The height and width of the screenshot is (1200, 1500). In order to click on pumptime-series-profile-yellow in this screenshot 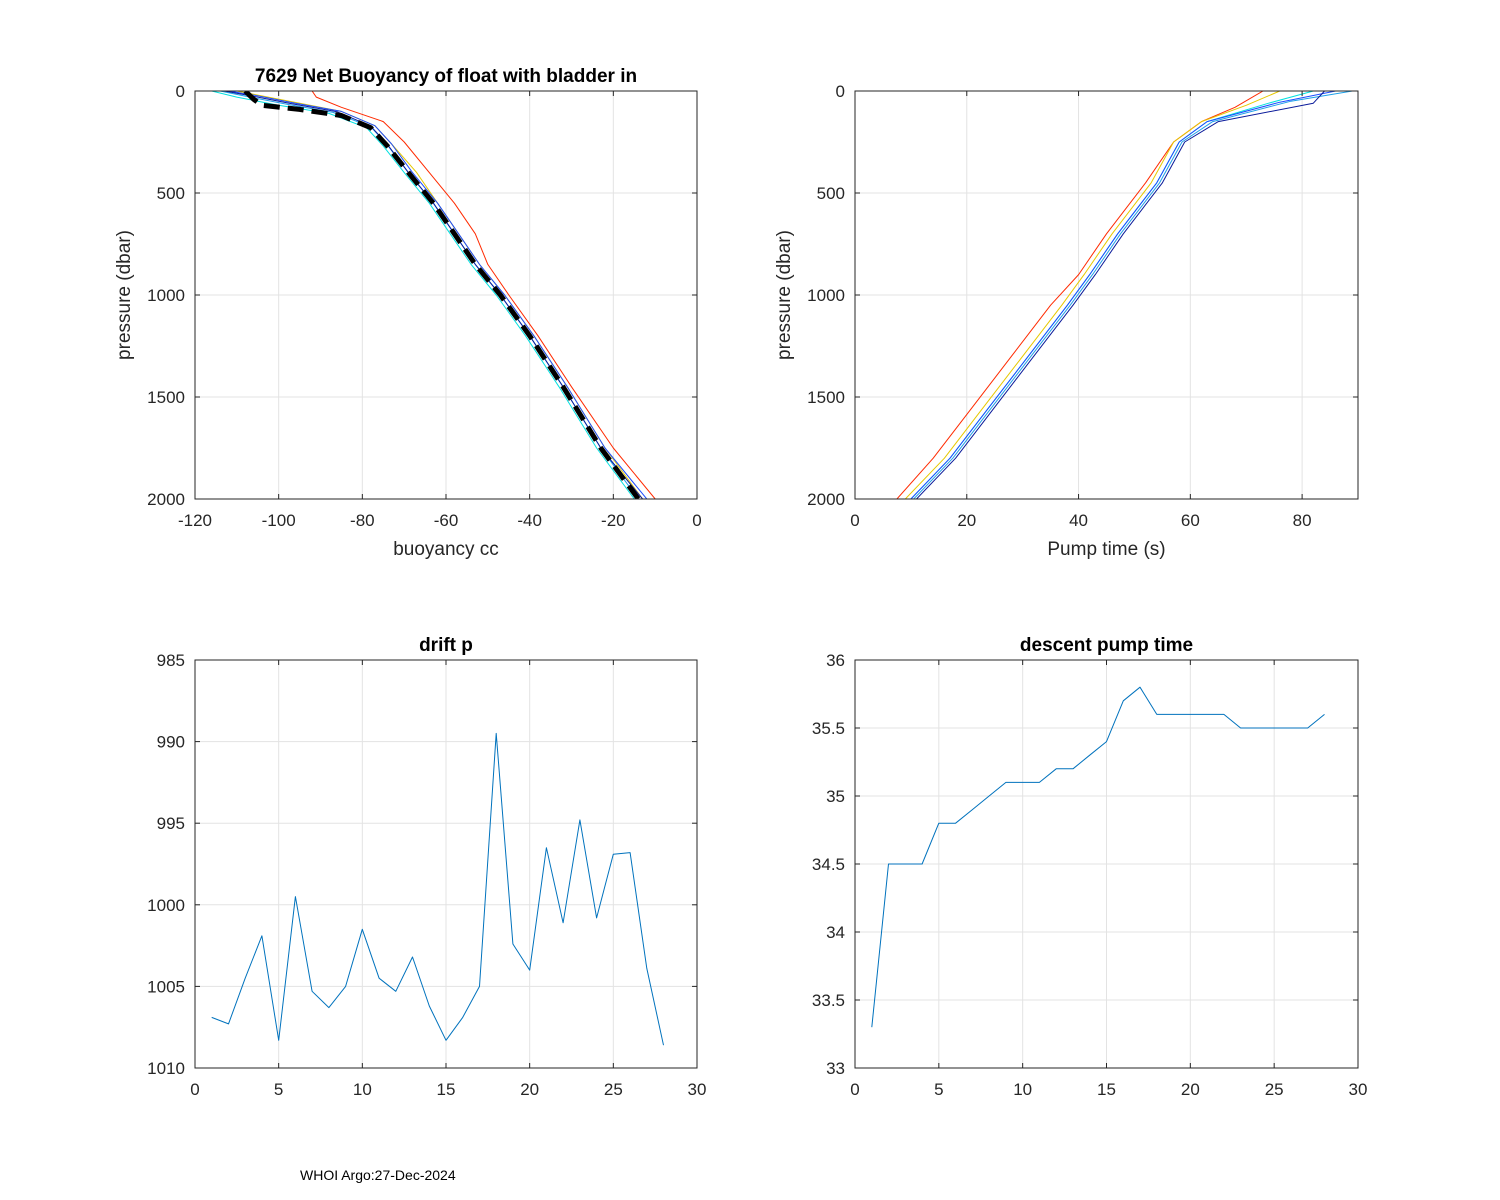, I will do `click(1092, 295)`.